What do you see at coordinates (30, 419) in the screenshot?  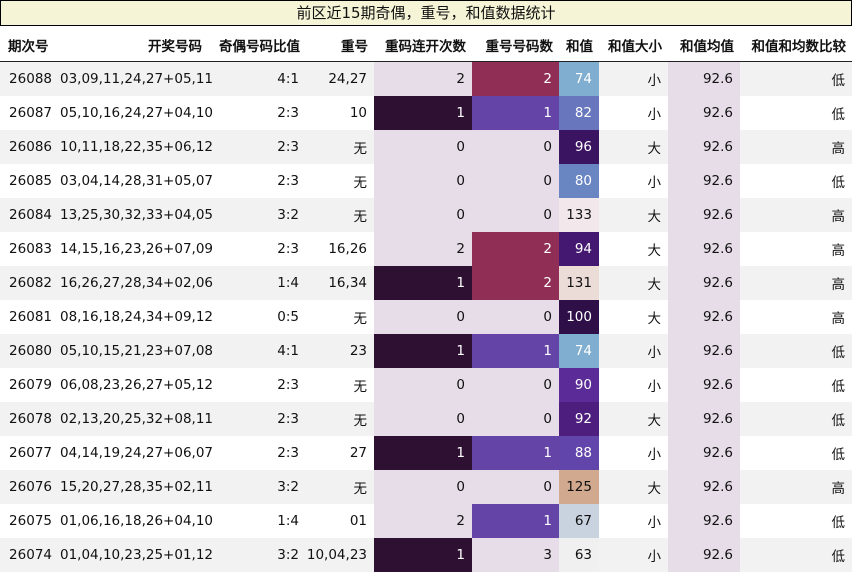 I see `cell-issue: 26078` at bounding box center [30, 419].